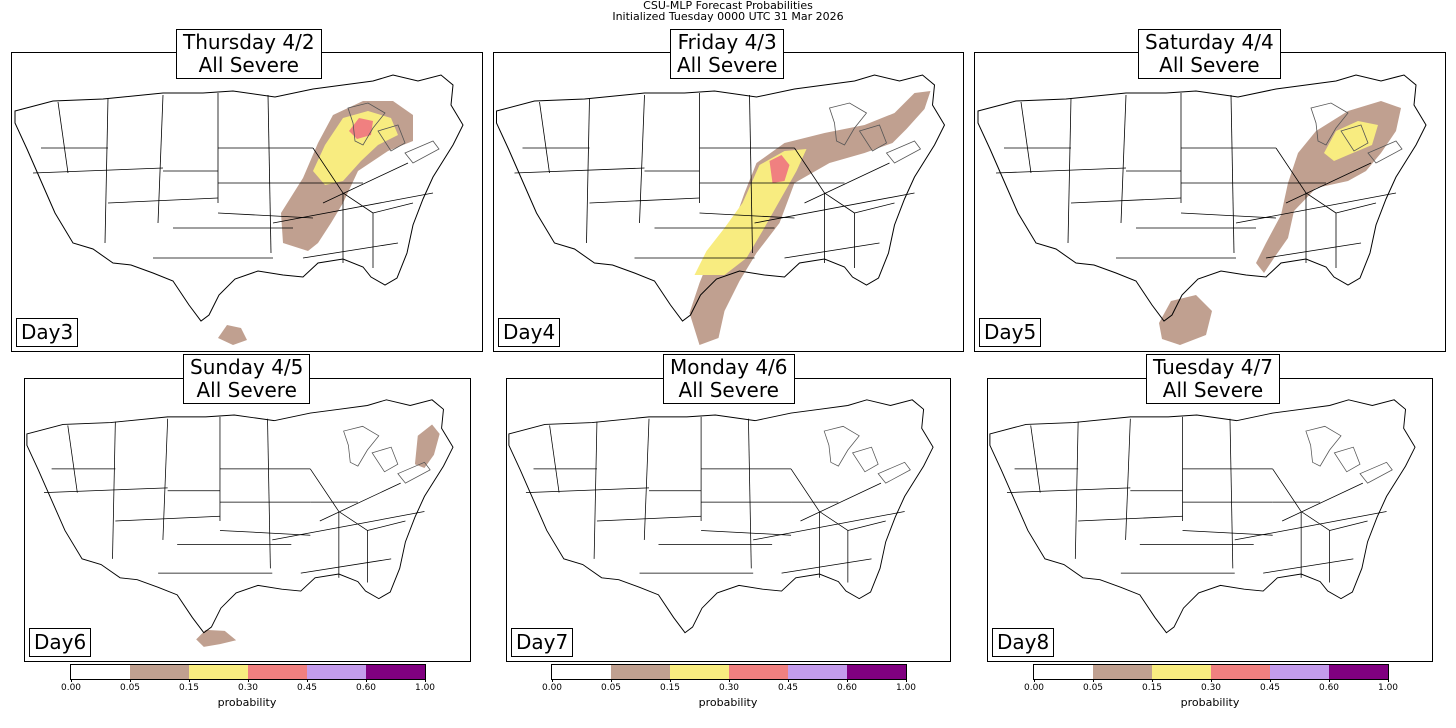 This screenshot has height=728, width=1456. I want to click on panel-date: Saturday 4/4, so click(1209, 42).